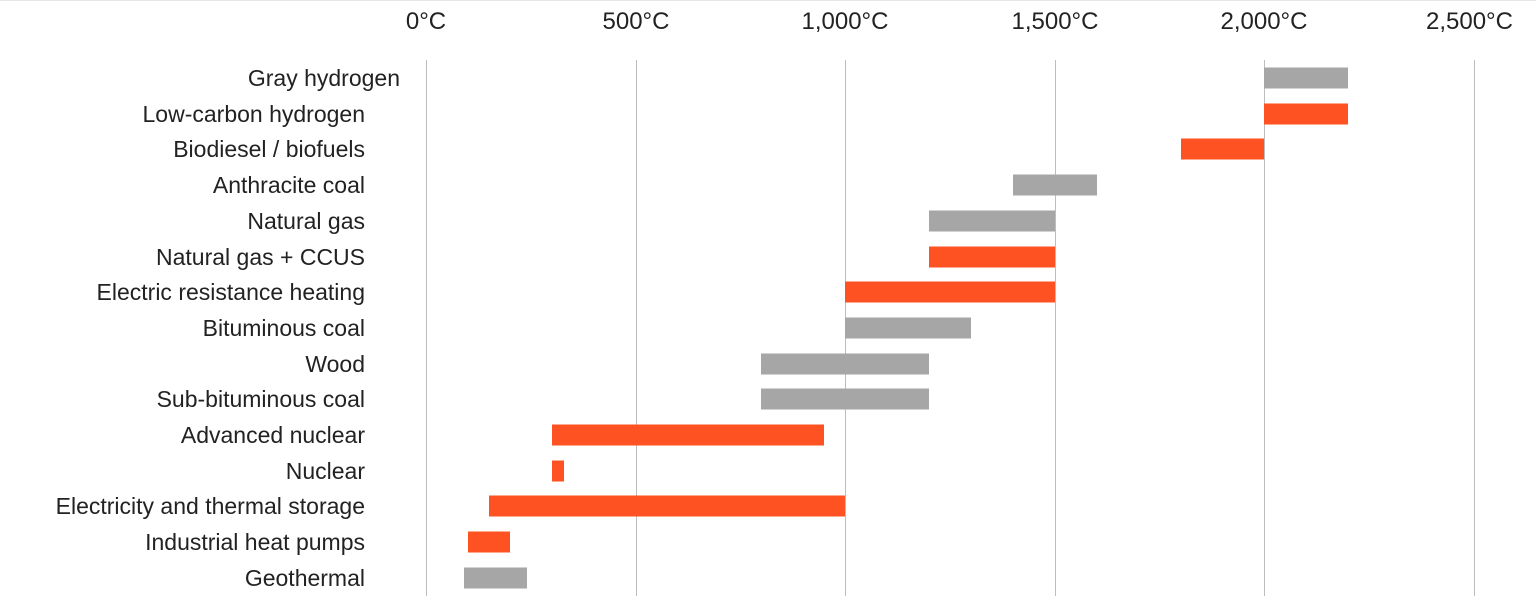 The height and width of the screenshot is (609, 1536). I want to click on category-label: Gray hydrogen, so click(323, 78).